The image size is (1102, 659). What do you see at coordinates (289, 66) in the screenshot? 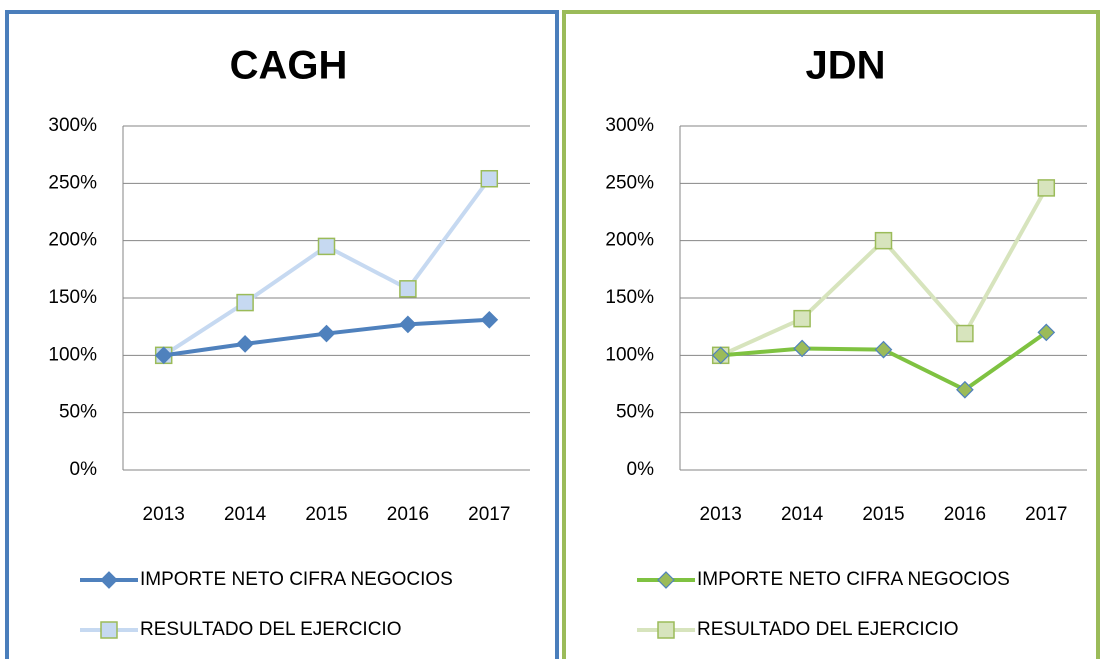
I see `chart-title: CAGH` at bounding box center [289, 66].